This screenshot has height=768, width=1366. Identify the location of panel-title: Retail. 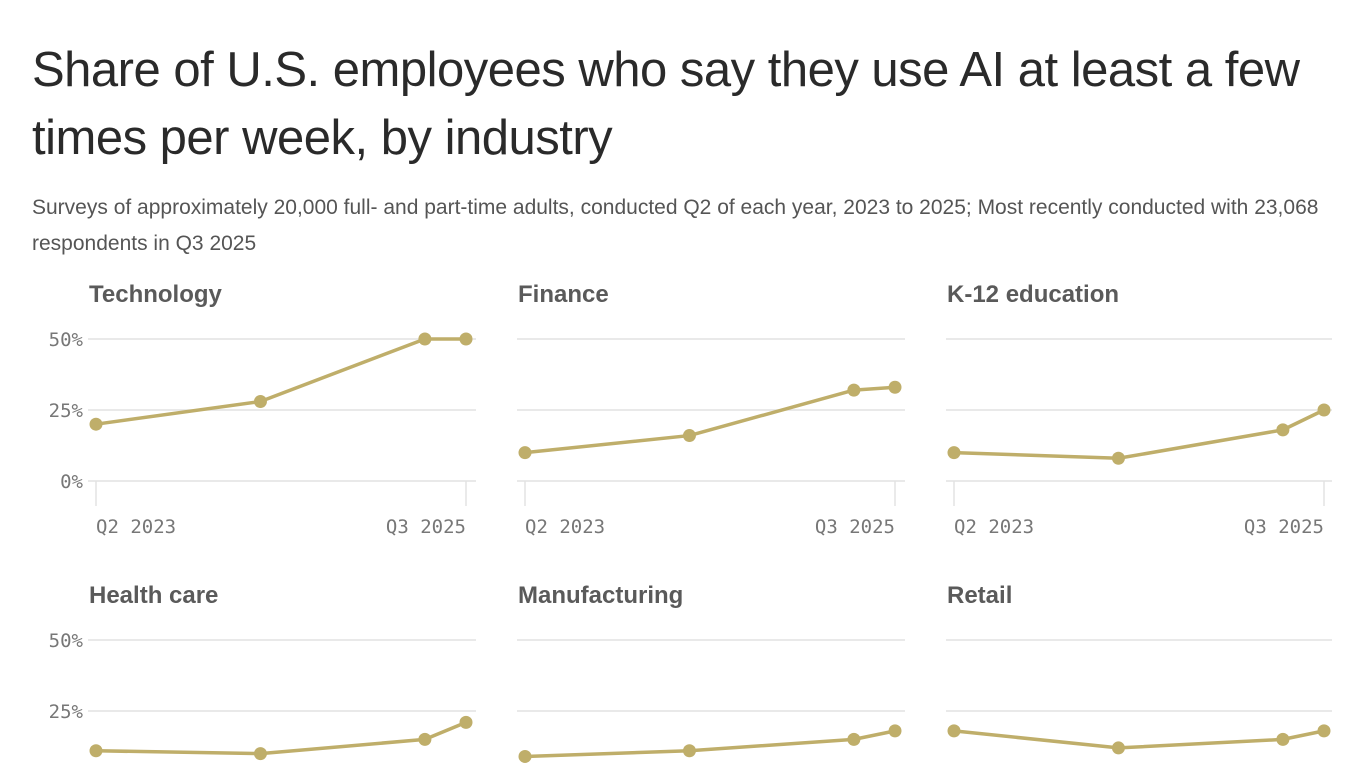
(979, 595).